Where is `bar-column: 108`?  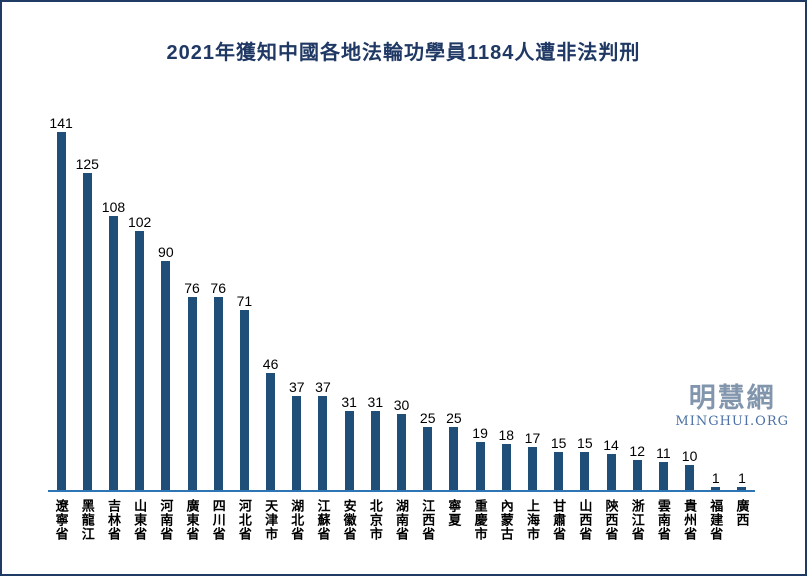 bar-column: 108 is located at coordinates (113, 302).